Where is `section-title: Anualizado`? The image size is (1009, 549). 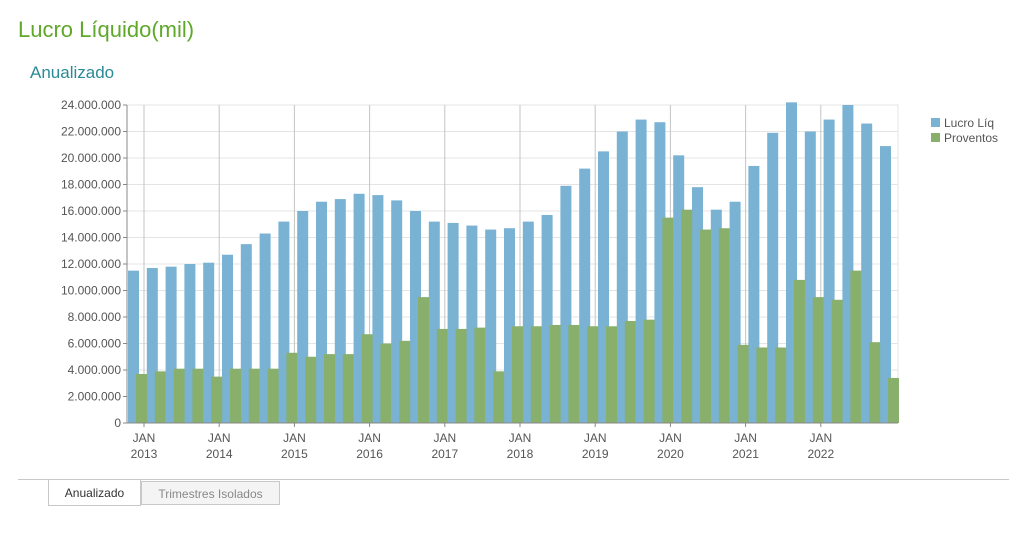
section-title: Anualizado is located at coordinates (72, 72).